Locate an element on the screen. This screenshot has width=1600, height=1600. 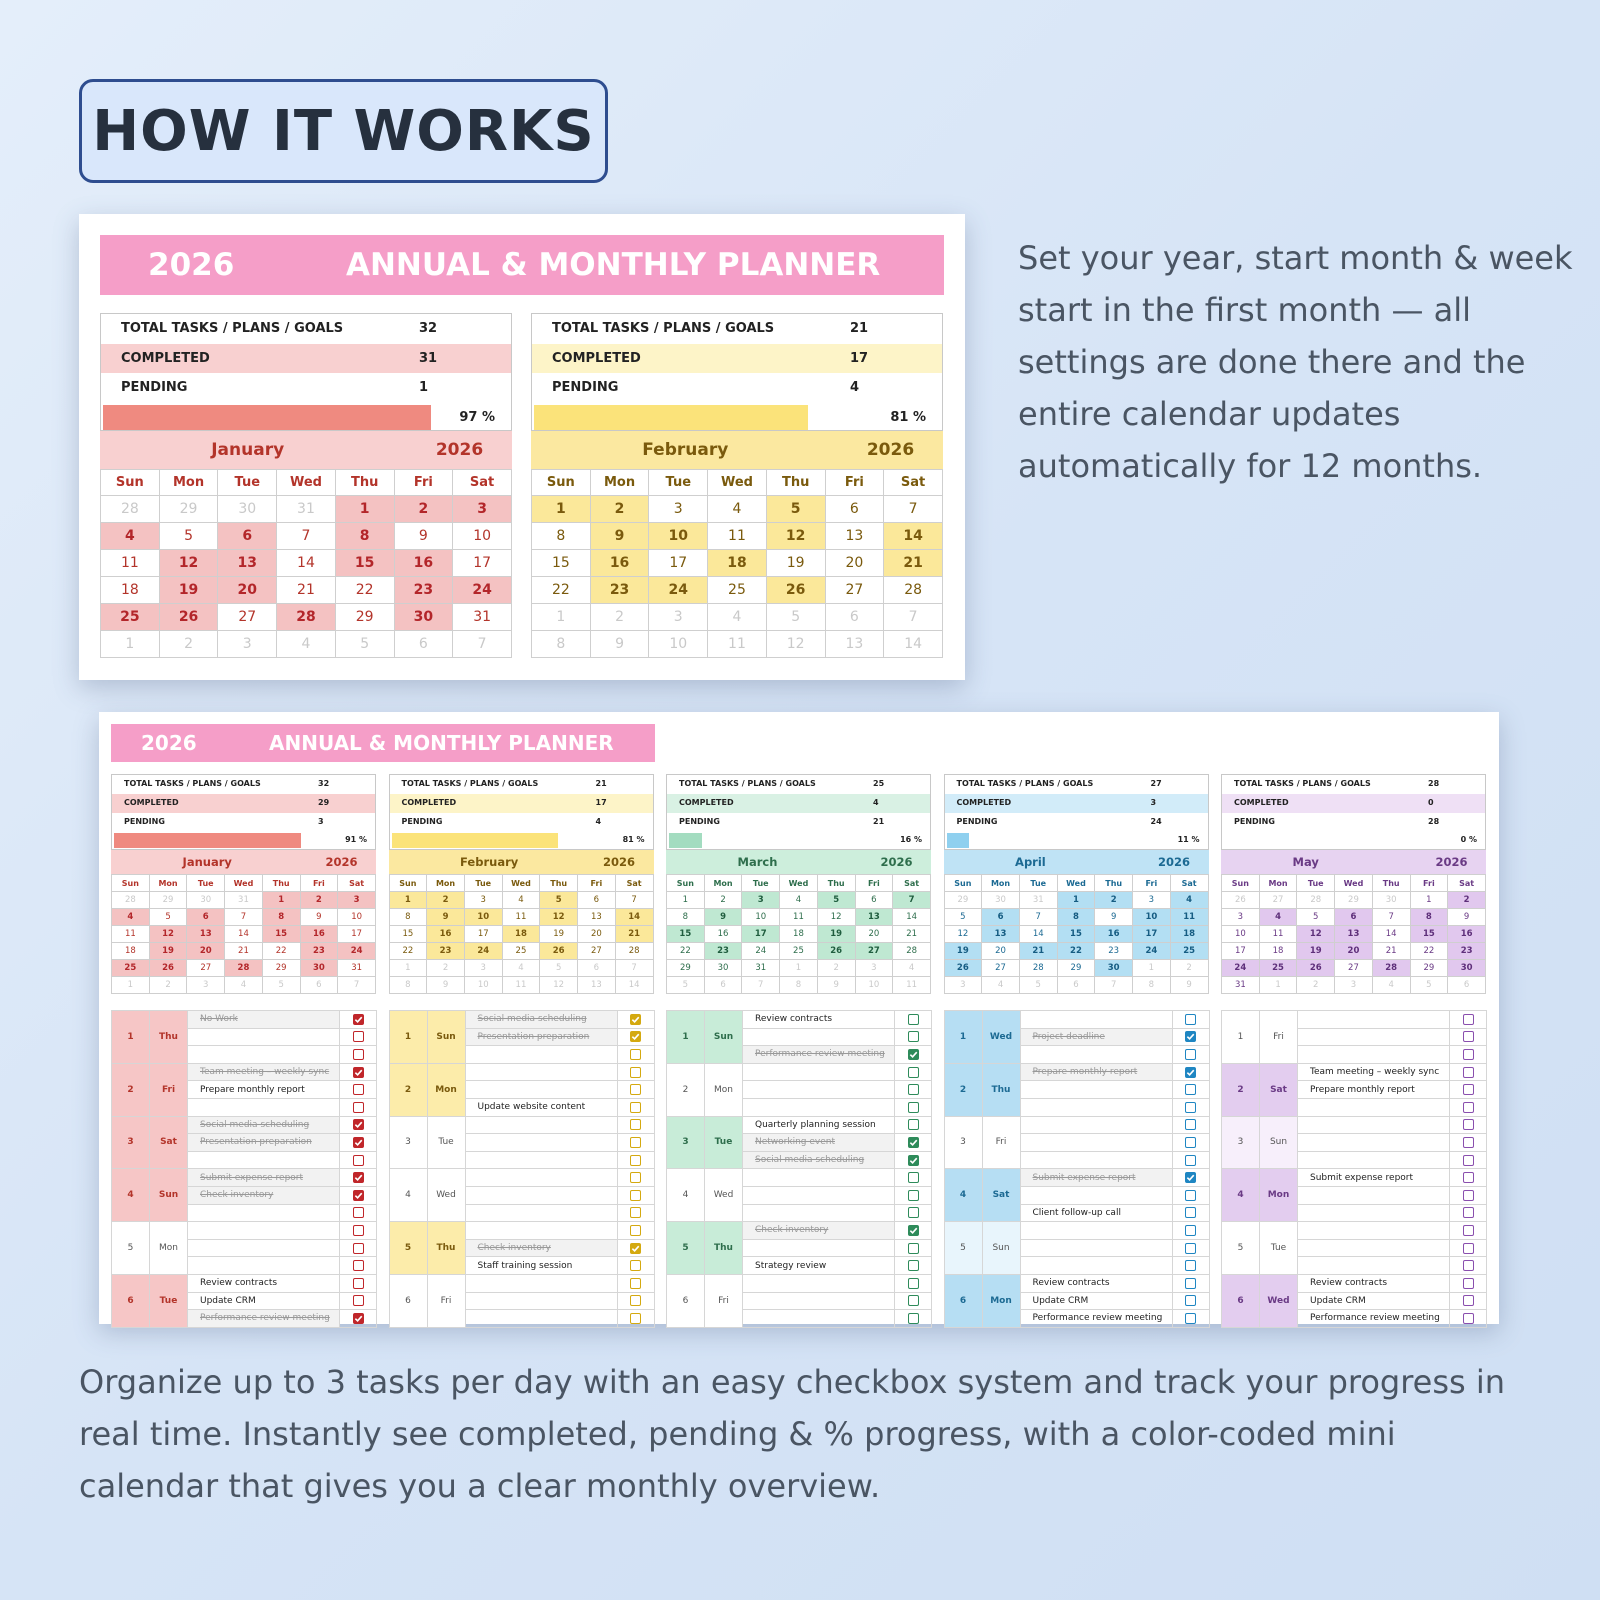
calendar-day: 29 is located at coordinates (364, 617).